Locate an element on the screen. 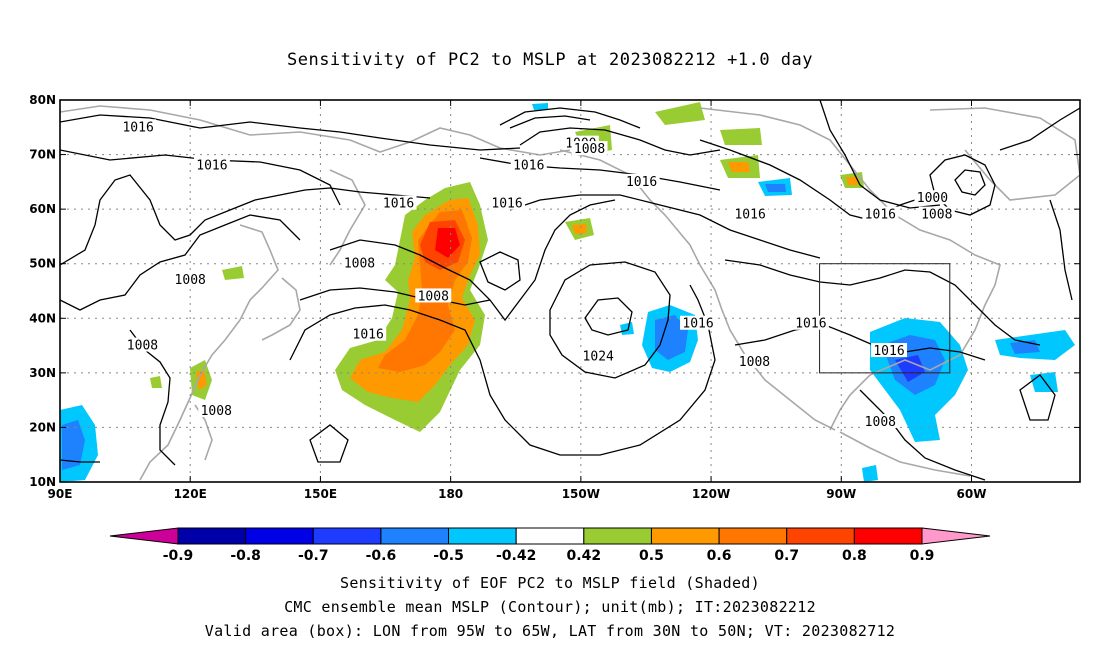  y-tick-label: 40N is located at coordinates (42, 318).